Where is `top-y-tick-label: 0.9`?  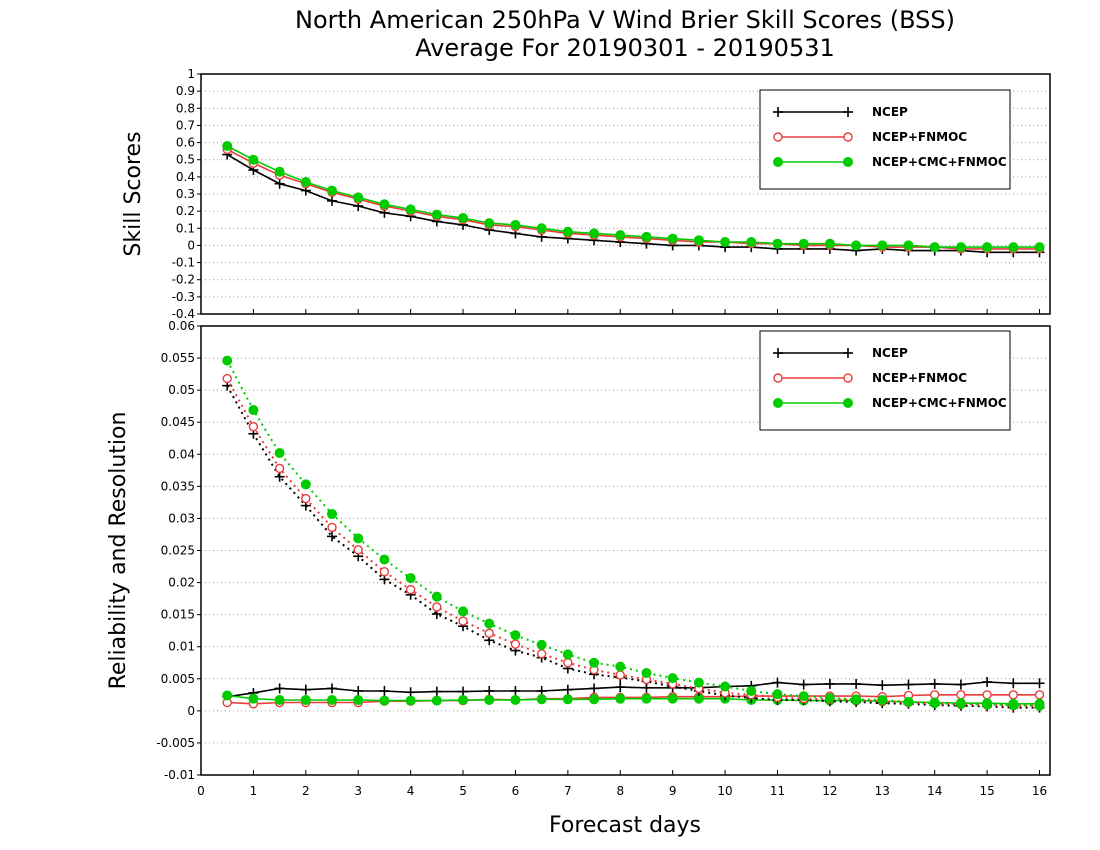
top-y-tick-label: 0.9 is located at coordinates (185, 91).